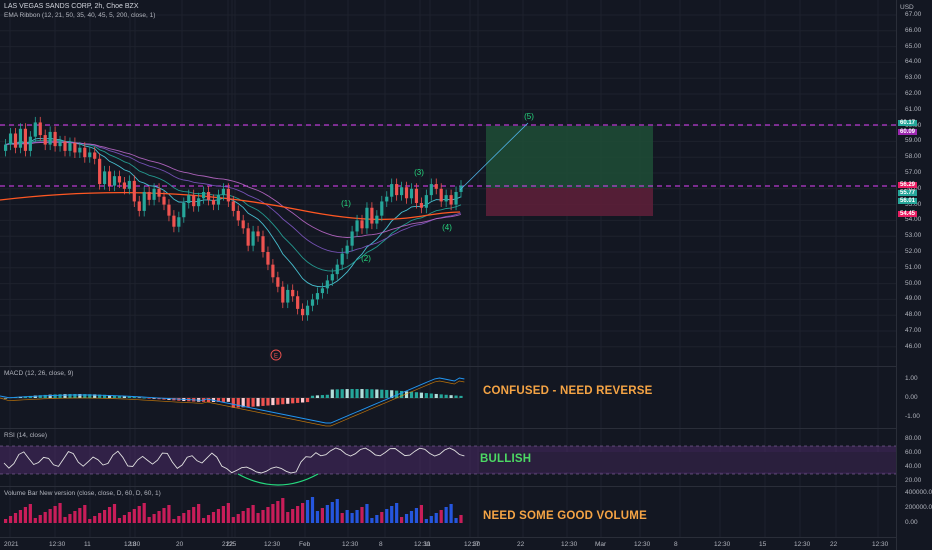 The image size is (932, 550). I want to click on price-tick: 49.00, so click(913, 299).